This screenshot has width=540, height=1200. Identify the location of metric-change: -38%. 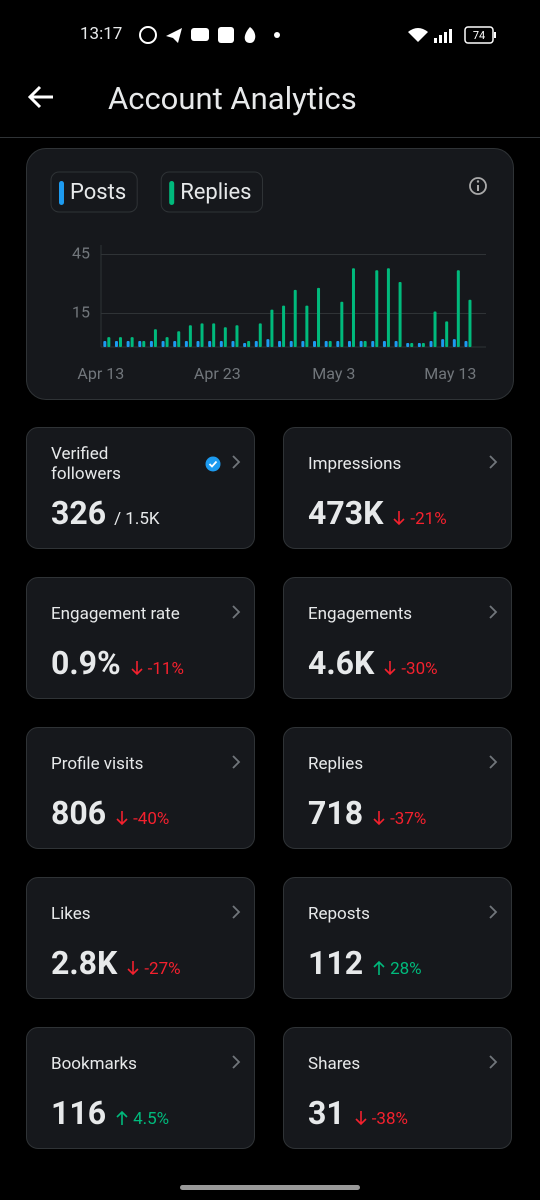
(381, 1119).